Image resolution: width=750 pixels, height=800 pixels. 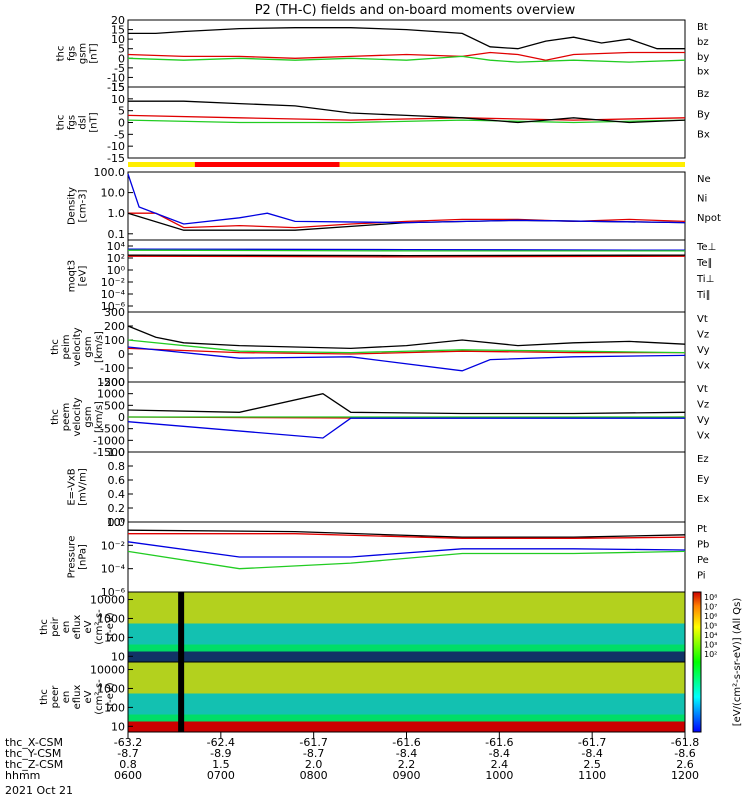 I want to click on colorbar-tick-label: 10⁵, so click(x=710, y=626).